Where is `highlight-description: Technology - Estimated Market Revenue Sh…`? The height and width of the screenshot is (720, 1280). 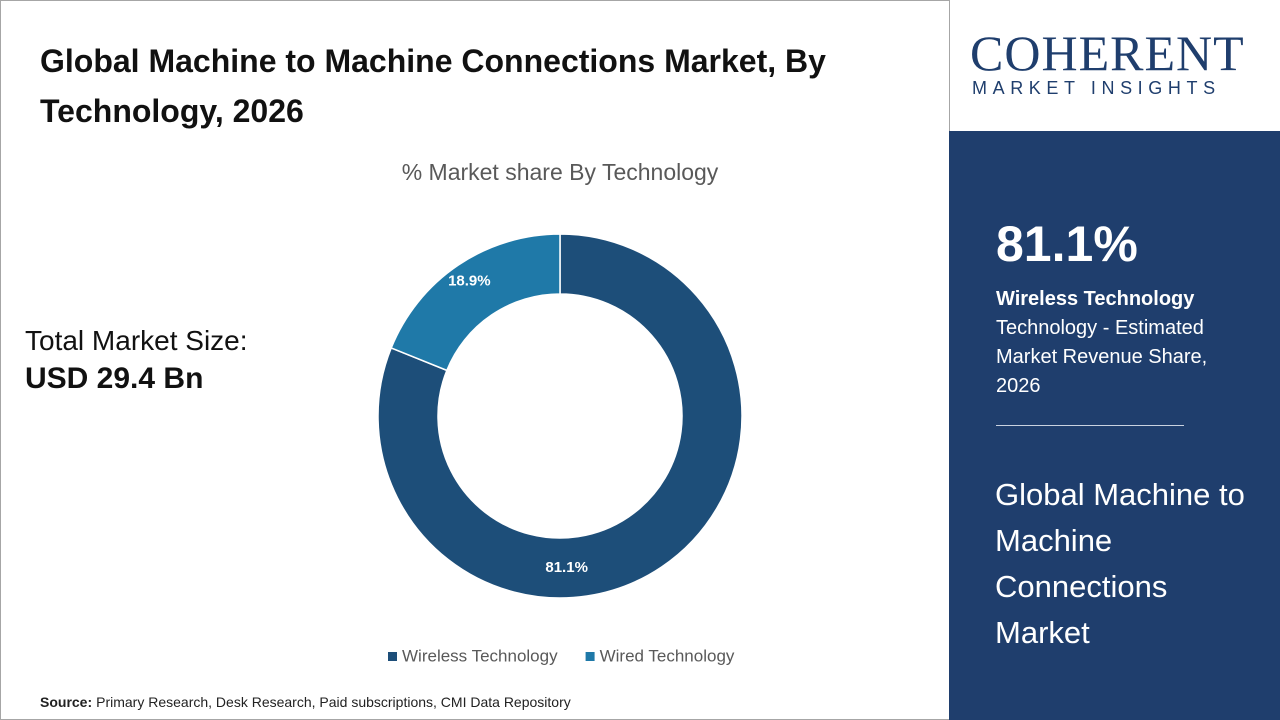
highlight-description: Technology - Estimated Market Revenue Sh… is located at coordinates (1102, 357).